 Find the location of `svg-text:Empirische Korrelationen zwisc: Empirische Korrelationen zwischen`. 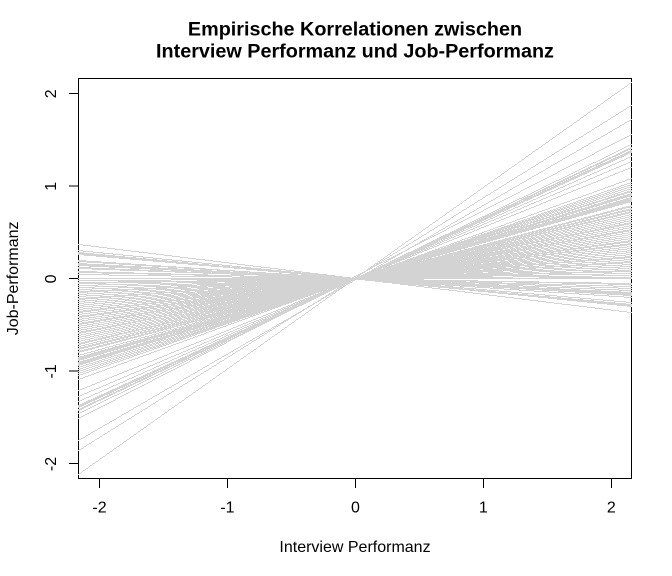

svg-text:Empirische Korrelationen zwisc: Empirische Korrelationen zwischen is located at coordinates (355, 30).